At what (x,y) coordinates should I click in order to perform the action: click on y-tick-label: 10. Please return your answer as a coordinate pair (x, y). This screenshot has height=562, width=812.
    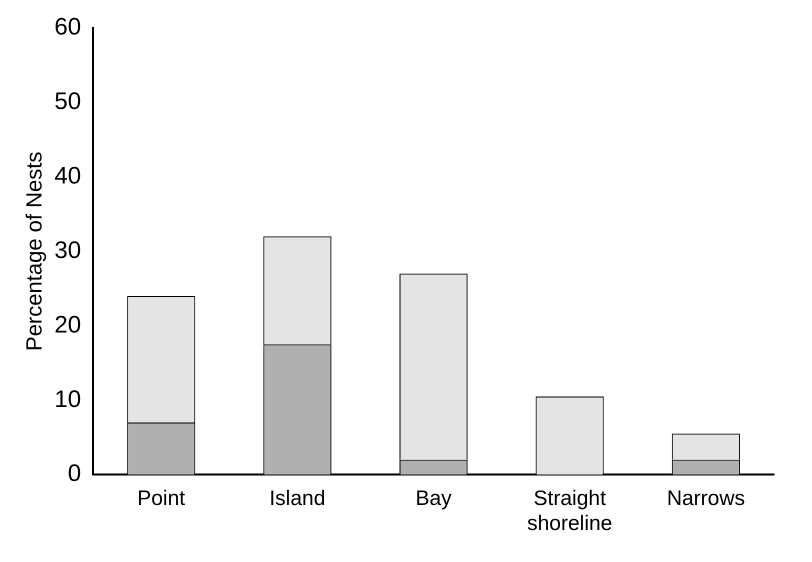
    Looking at the image, I should click on (68, 399).